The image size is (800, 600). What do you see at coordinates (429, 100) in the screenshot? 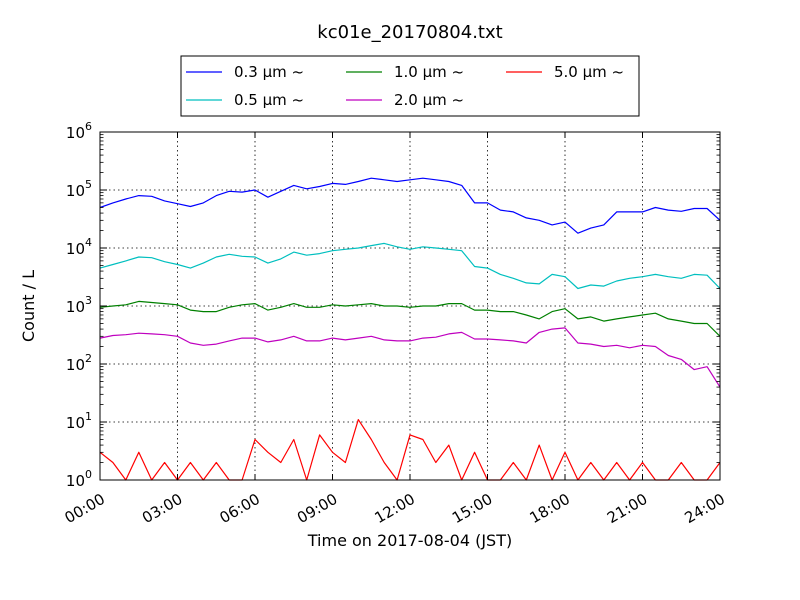
I see `legend-label: 2.0 μm ~` at bounding box center [429, 100].